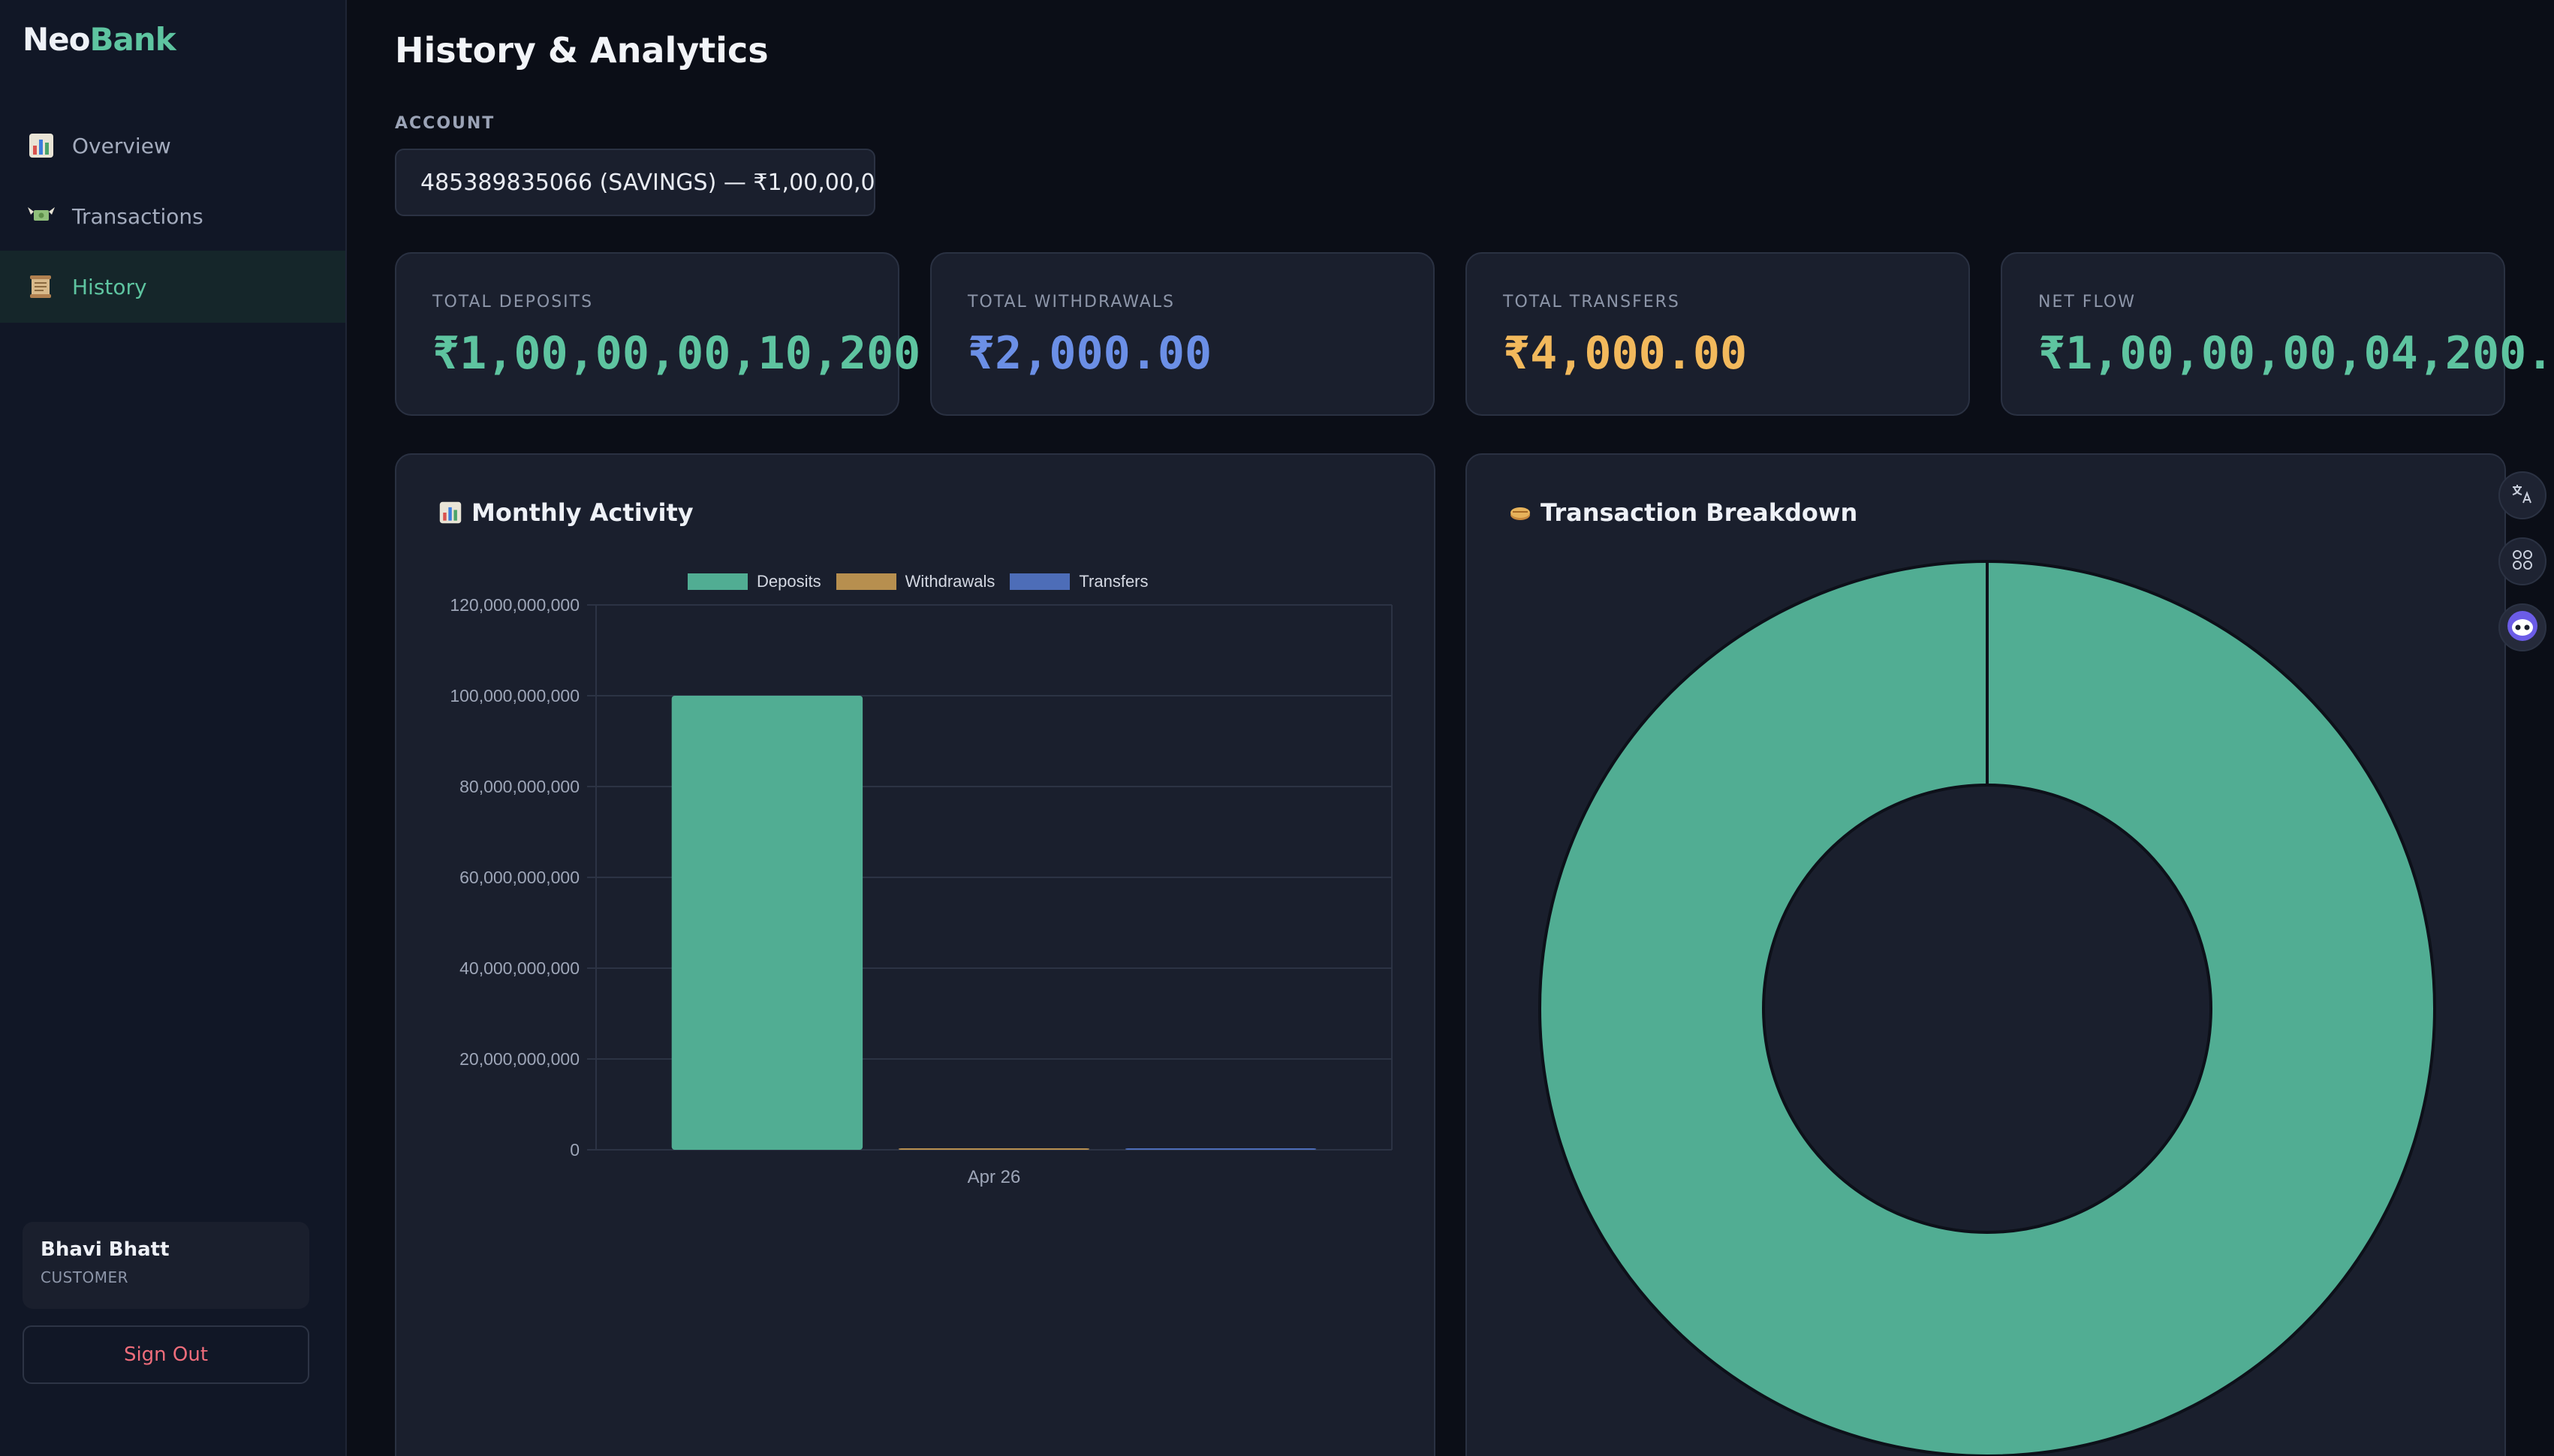 The height and width of the screenshot is (1456, 2554). What do you see at coordinates (172, 146) in the screenshot?
I see `sidebar-item-overview: Overview` at bounding box center [172, 146].